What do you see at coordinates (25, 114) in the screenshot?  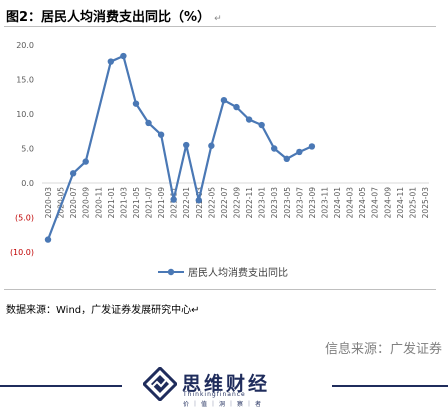 I see `y-tick-label: 10.0` at bounding box center [25, 114].